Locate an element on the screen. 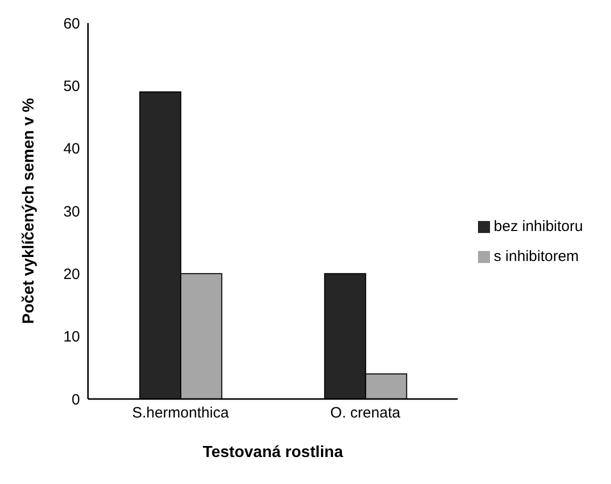  y-tick-label: 60 is located at coordinates (71, 23).